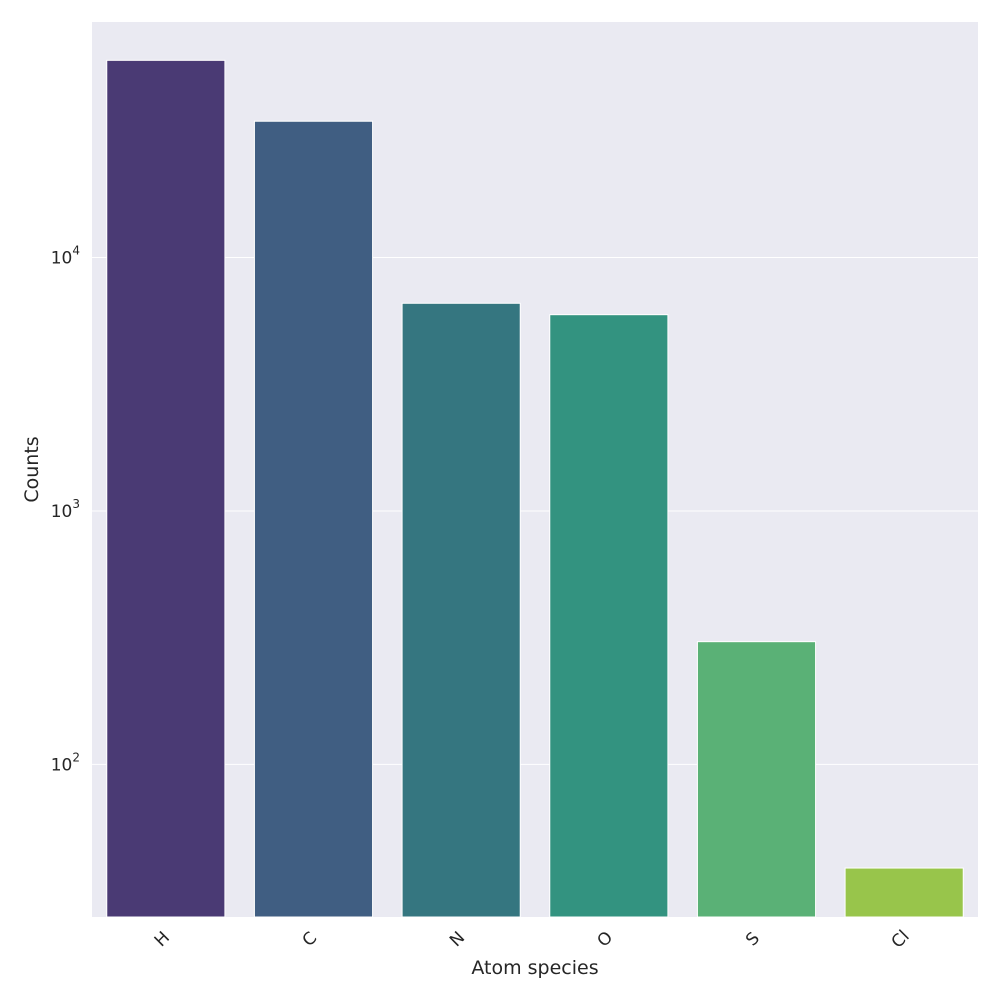  I want to click on y-axis-ticks: 10² 10³ 10⁴, so click(65, 510).